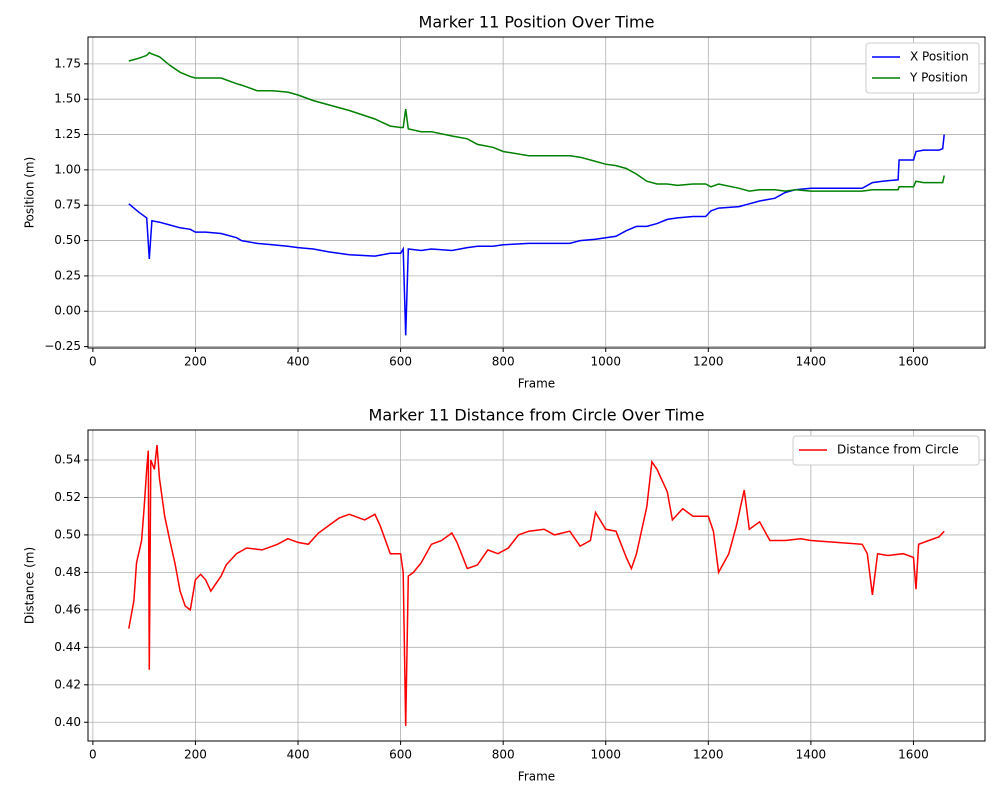 The image size is (1000, 800). I want to click on y-tick-label: 0.00, so click(67, 311).